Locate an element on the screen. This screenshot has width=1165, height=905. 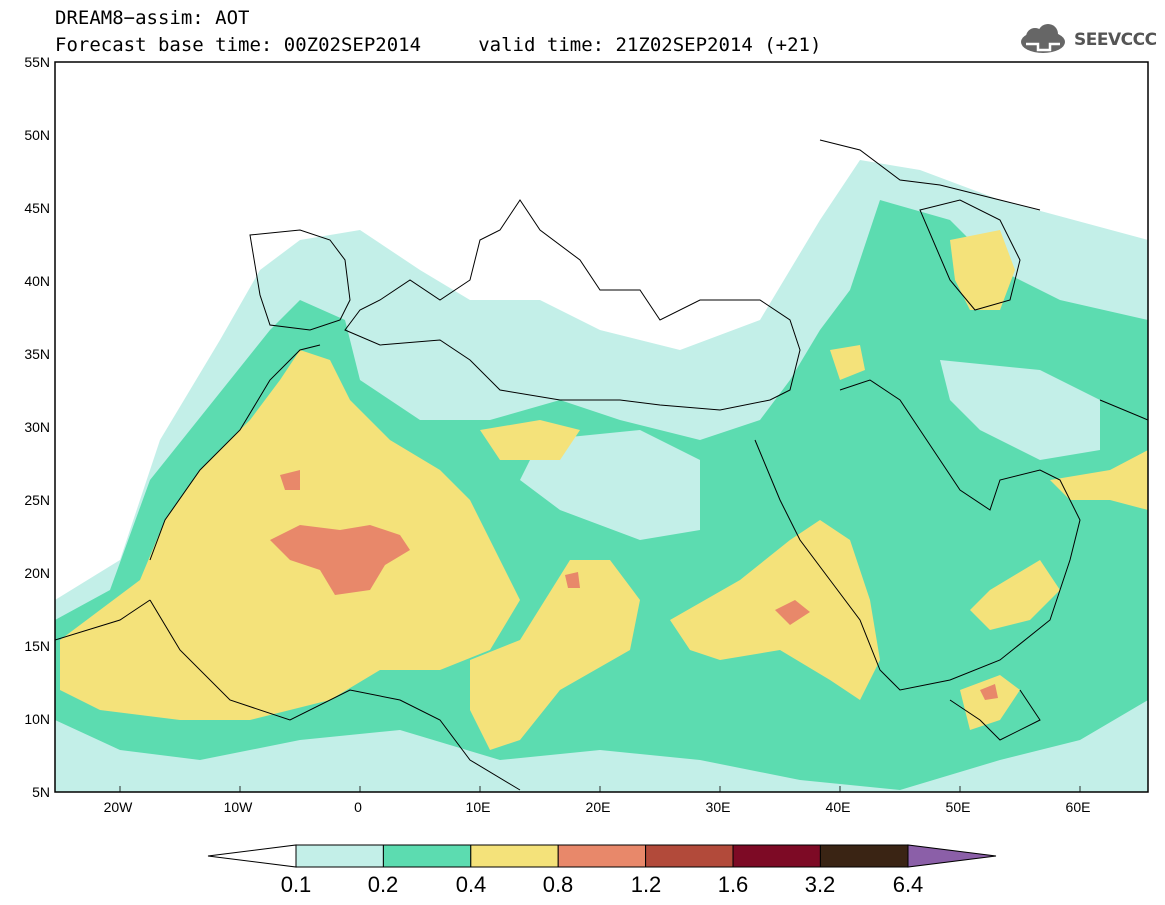
colorbar-label: 0.4 is located at coordinates (471, 884).